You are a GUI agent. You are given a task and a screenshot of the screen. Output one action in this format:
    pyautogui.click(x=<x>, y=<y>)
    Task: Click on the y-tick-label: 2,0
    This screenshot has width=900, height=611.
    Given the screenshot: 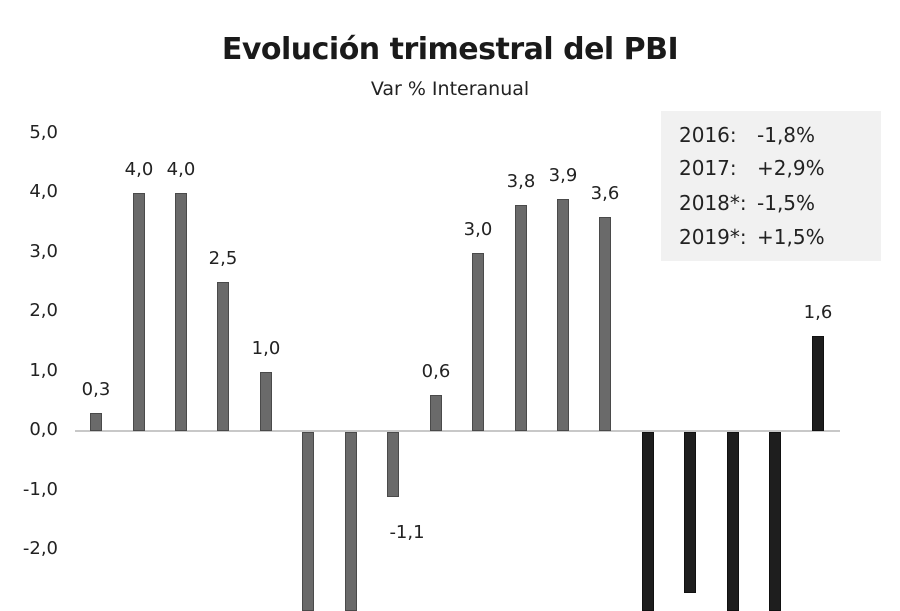 What is the action you would take?
    pyautogui.click(x=43, y=310)
    